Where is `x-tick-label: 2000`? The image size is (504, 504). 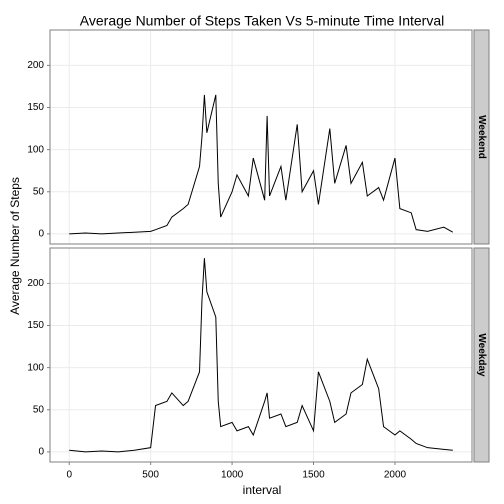
x-tick-label: 2000 is located at coordinates (395, 475).